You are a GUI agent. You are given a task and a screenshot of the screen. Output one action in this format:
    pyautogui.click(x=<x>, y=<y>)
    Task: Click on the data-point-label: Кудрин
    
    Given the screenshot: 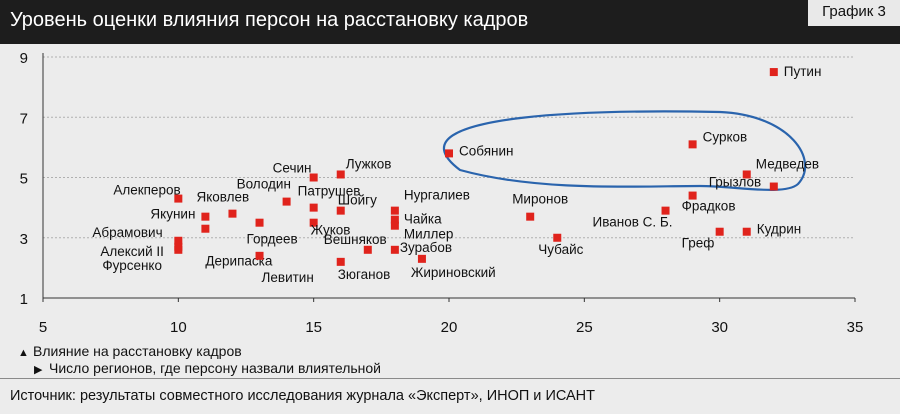 What is the action you would take?
    pyautogui.click(x=779, y=229)
    